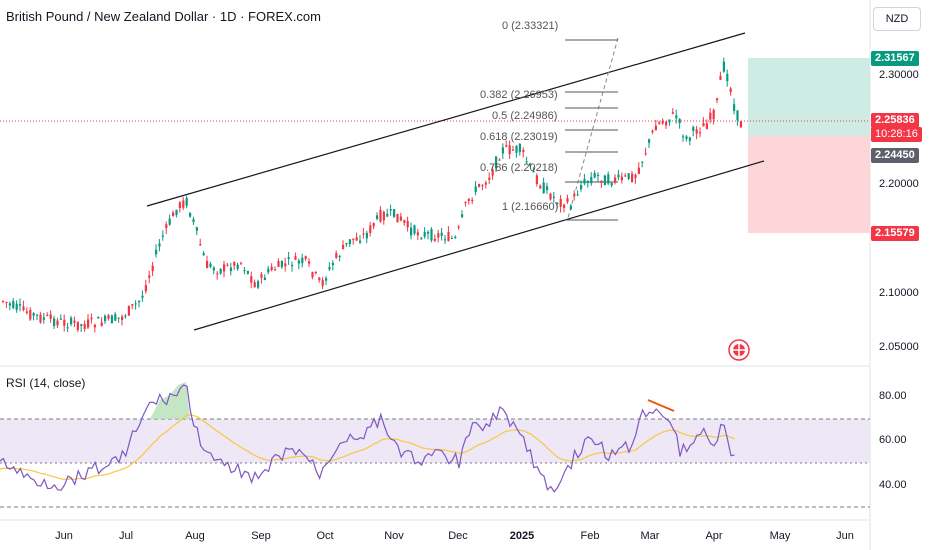 The image size is (932, 550). Describe the element at coordinates (893, 396) in the screenshot. I see `rsi-tick: 80.00` at that location.